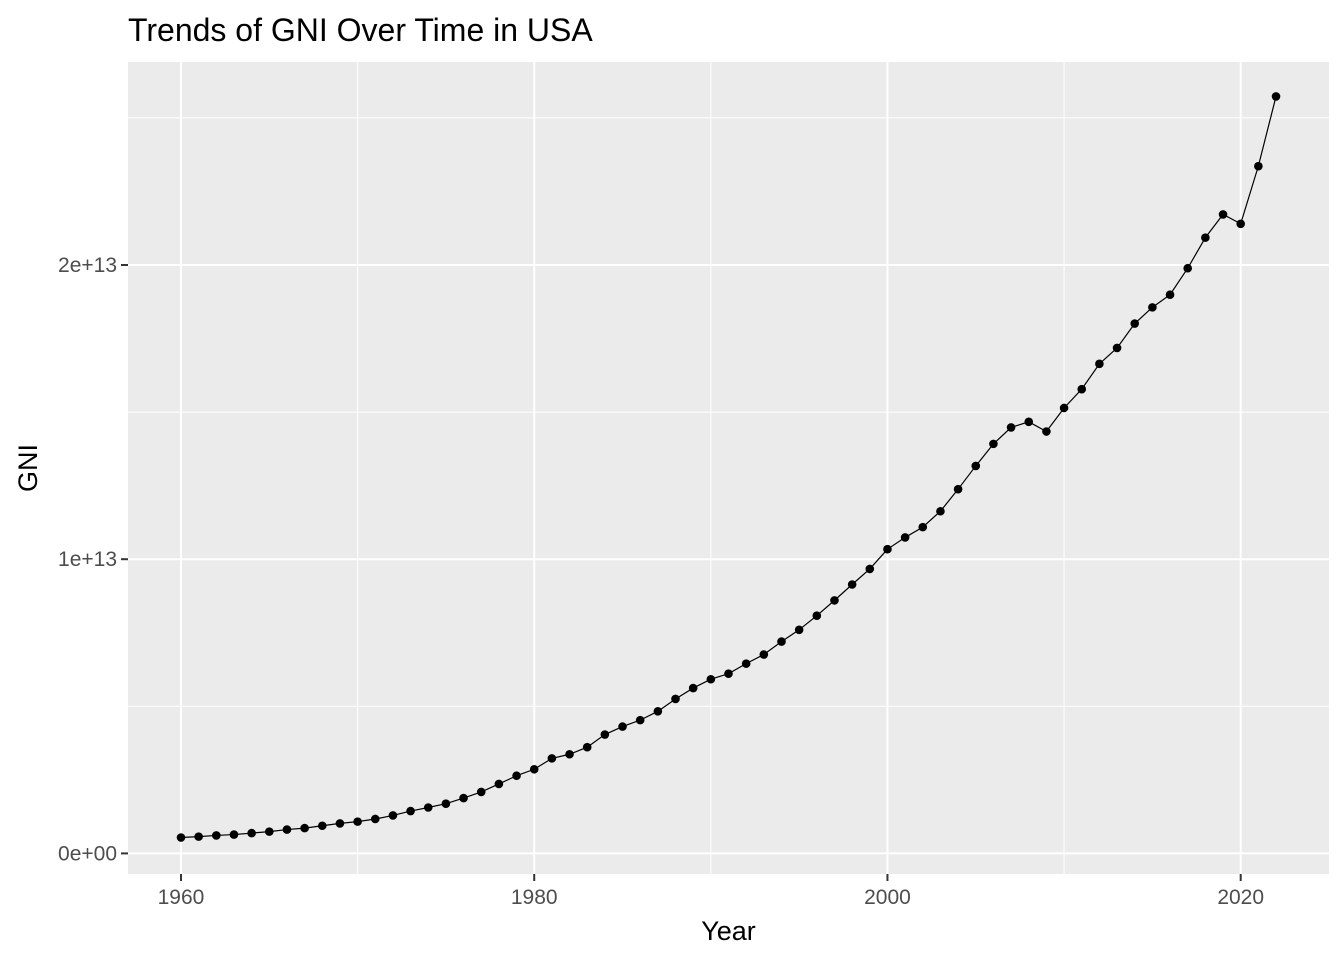 The image size is (1344, 960). I want to click on y-tick-label: 1e+13, so click(87, 559).